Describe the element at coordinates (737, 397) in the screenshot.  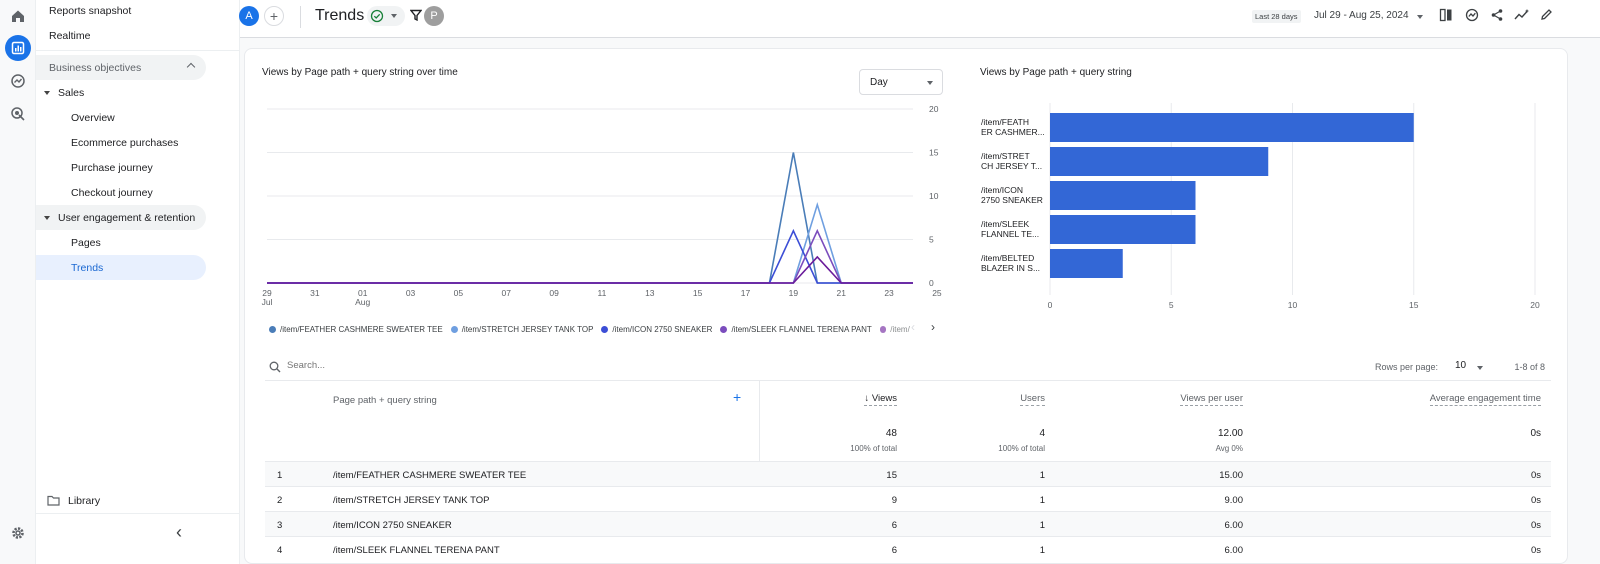
I see `add-dimension-button: +` at that location.